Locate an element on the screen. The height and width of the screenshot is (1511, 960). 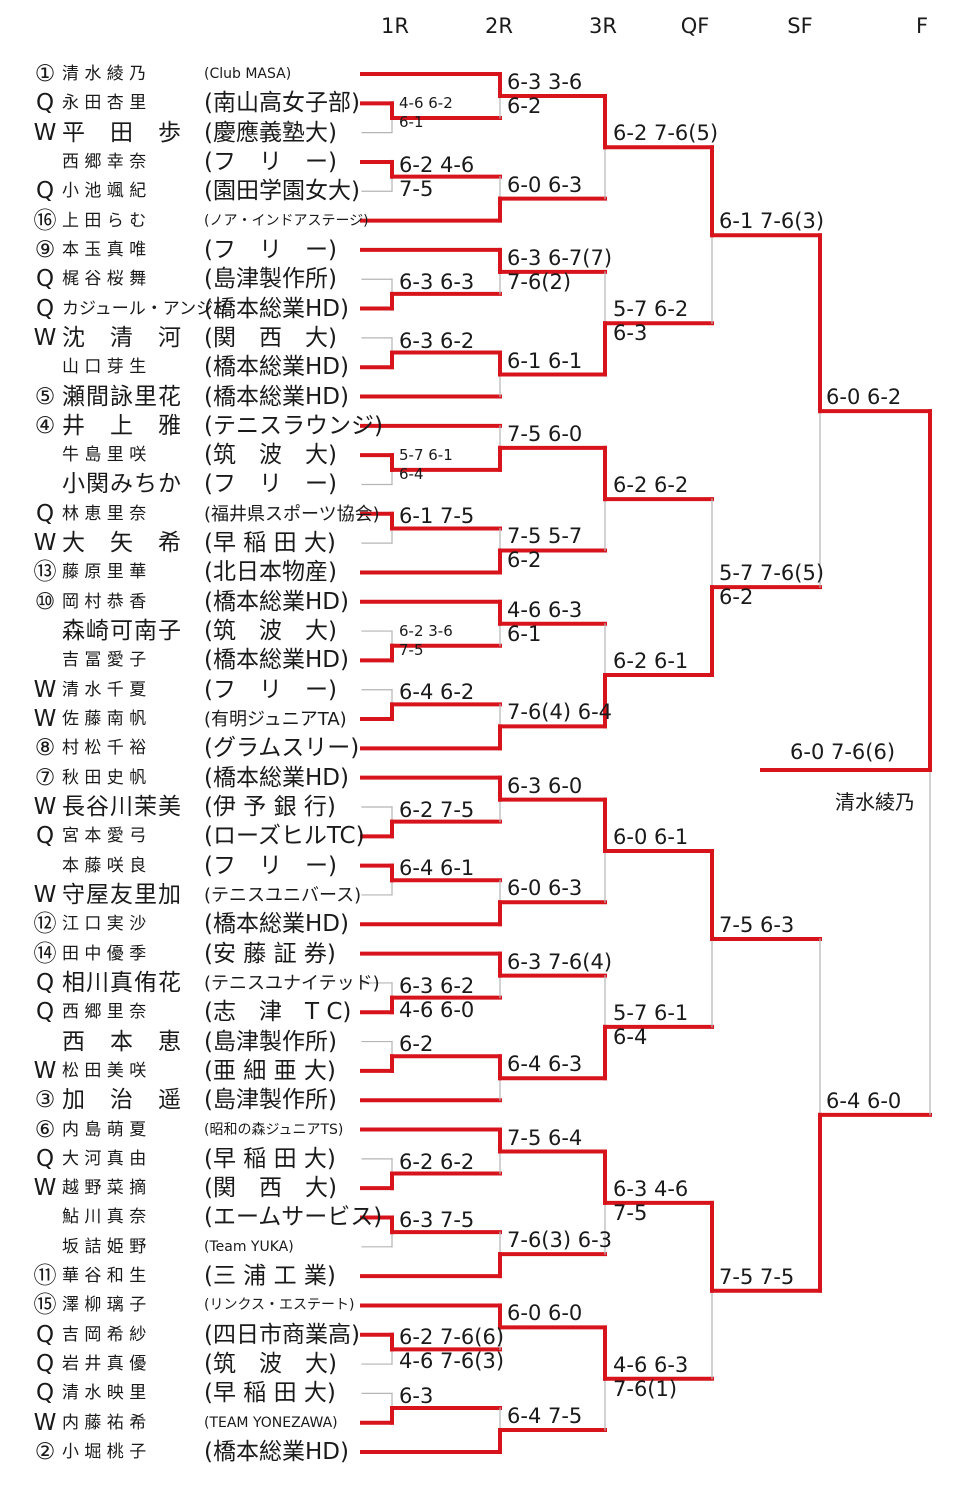
match-score: 6-2 4-6 7-5 is located at coordinates (436, 177).